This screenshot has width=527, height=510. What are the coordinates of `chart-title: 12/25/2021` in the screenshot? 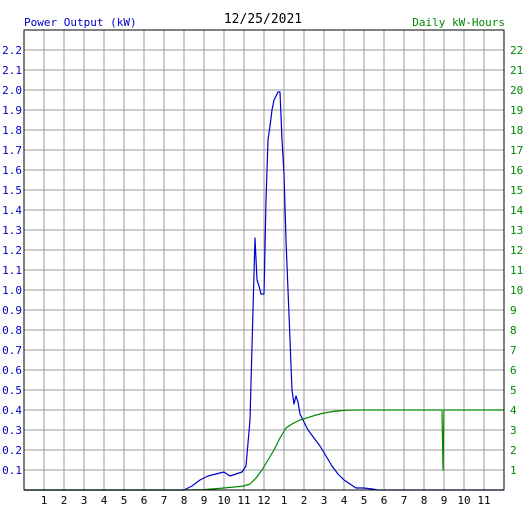 It's located at (263, 19).